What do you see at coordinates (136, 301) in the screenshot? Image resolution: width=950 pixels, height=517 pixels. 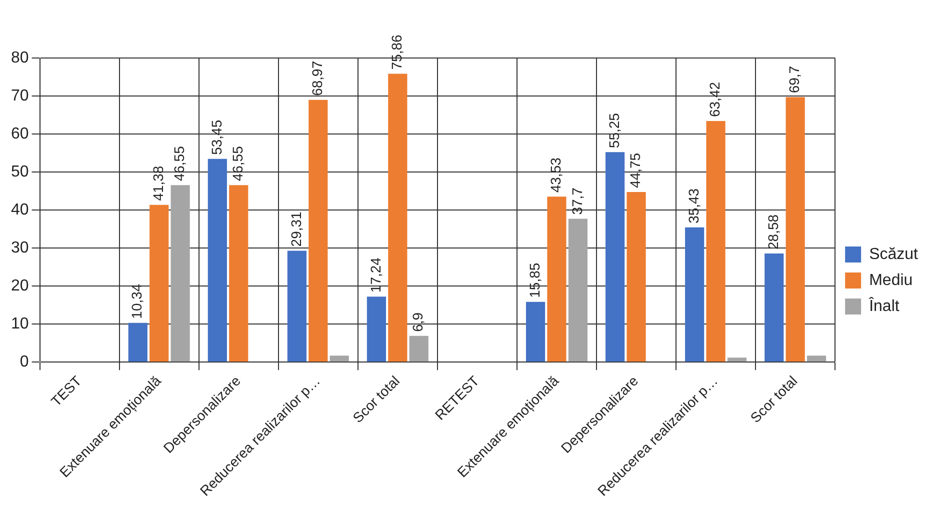 I see `data-label: 10,34` at bounding box center [136, 301].